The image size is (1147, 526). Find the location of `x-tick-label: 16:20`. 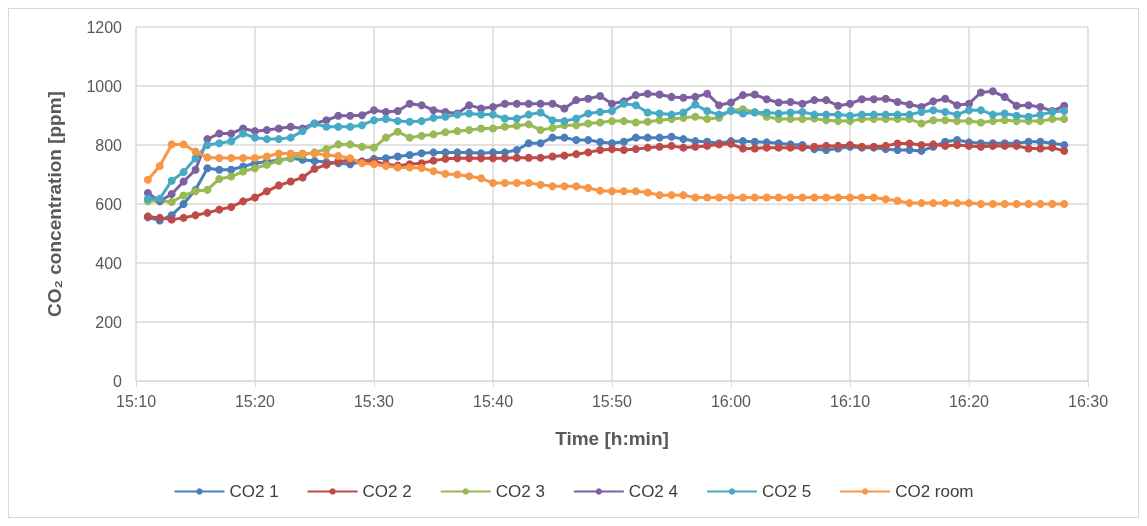

x-tick-label: 16:20 is located at coordinates (969, 401).